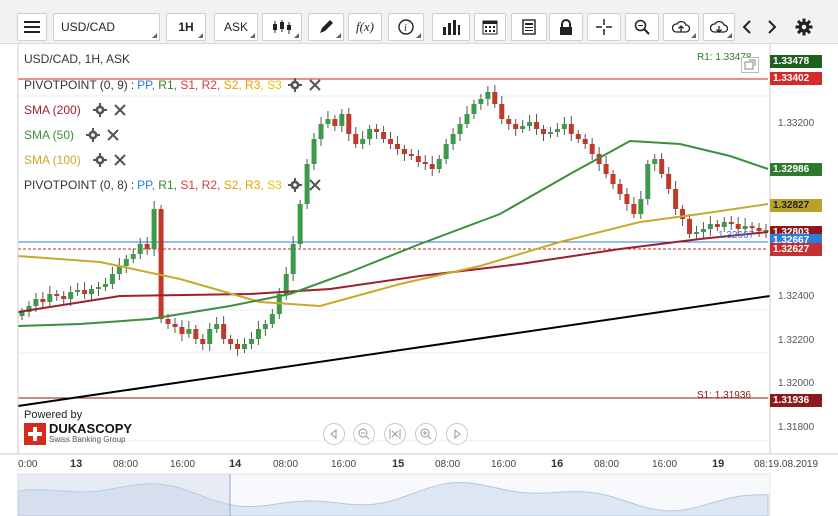 Image resolution: width=838 pixels, height=516 pixels. What do you see at coordinates (148, 85) in the screenshot?
I see `pivot-param-pp: PP,` at bounding box center [148, 85].